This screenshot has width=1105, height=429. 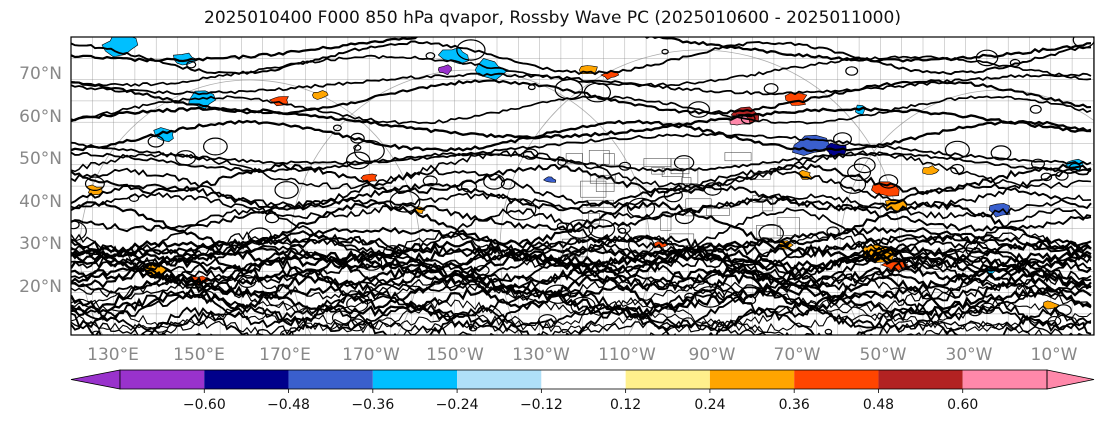 I want to click on lat-label: 50°N, so click(x=40, y=159).